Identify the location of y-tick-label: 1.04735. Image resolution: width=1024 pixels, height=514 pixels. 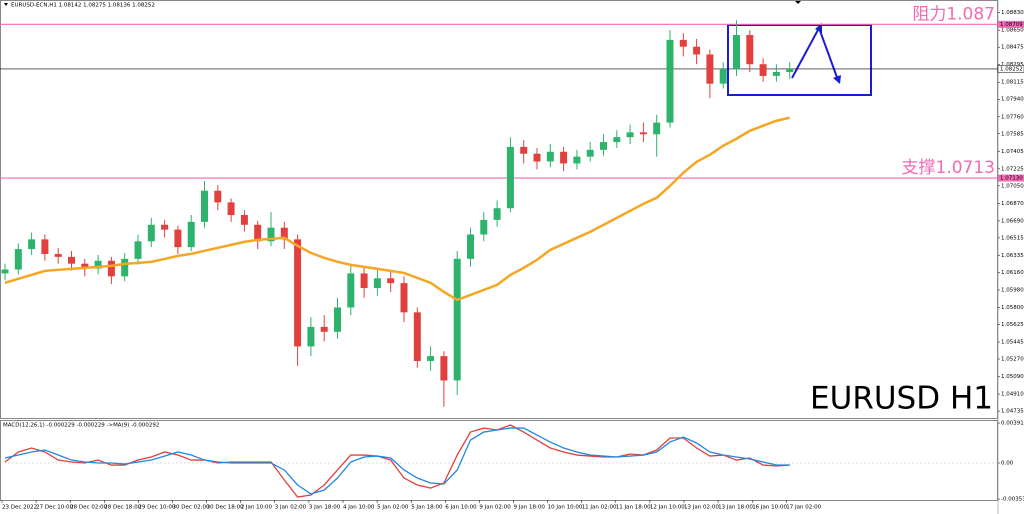
(1012, 412).